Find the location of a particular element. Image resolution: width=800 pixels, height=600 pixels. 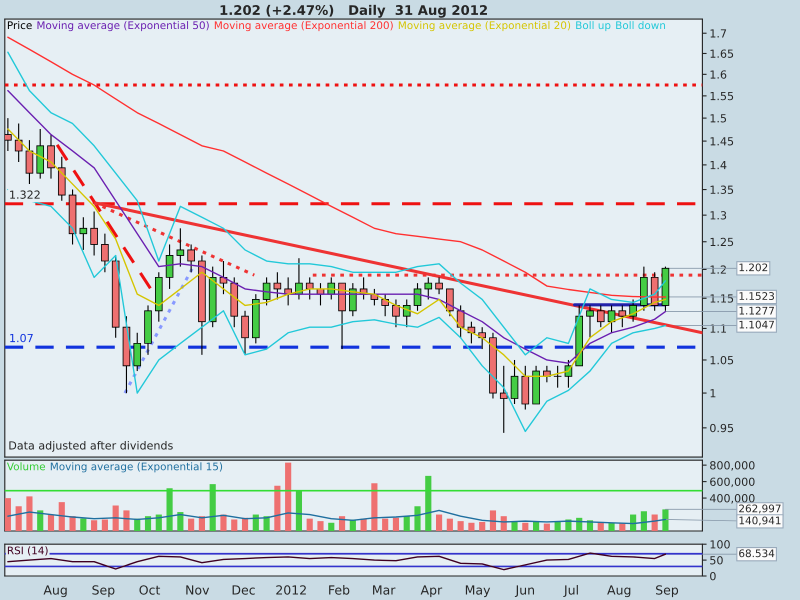

text: Moving average (Exponential 15) is located at coordinates (136, 467).